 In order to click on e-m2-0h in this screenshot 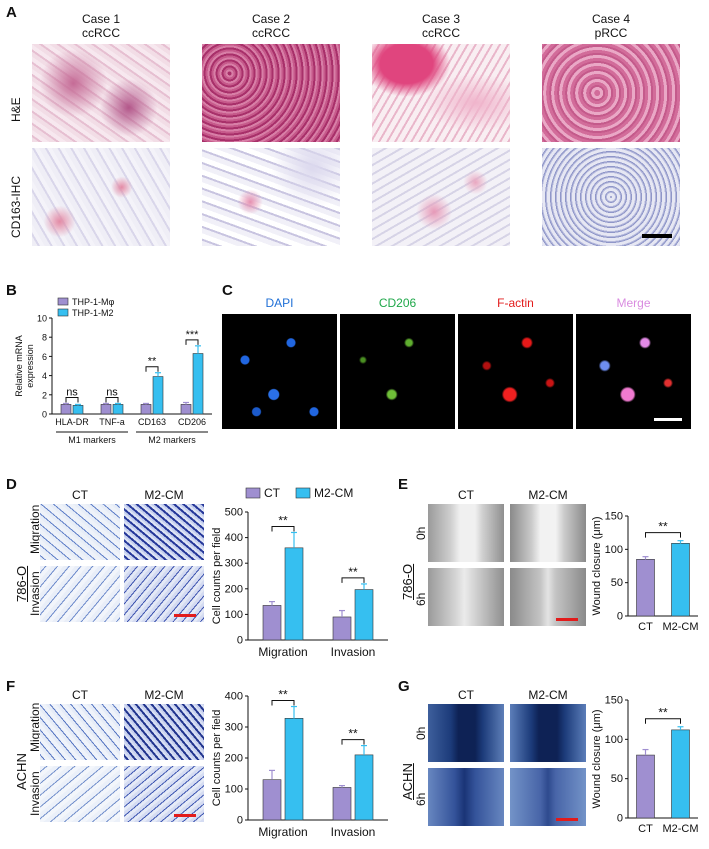, I will do `click(548, 533)`.